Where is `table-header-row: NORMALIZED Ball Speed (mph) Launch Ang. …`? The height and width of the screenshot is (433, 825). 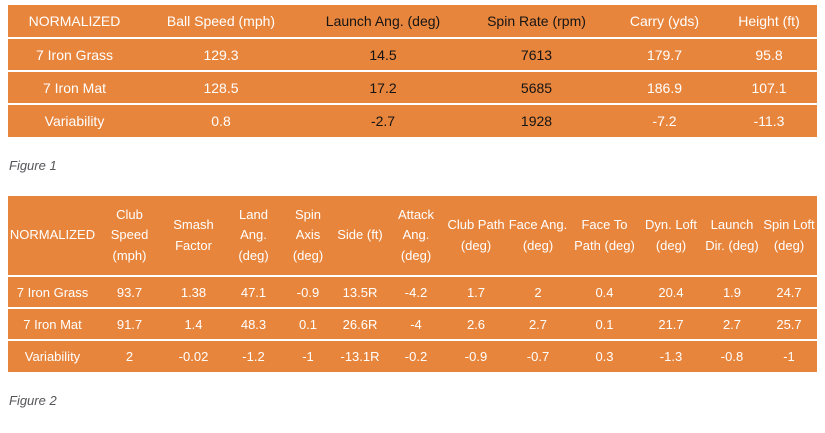
table-header-row: NORMALIZED Ball Speed (mph) Launch Ang. … is located at coordinates (412, 21).